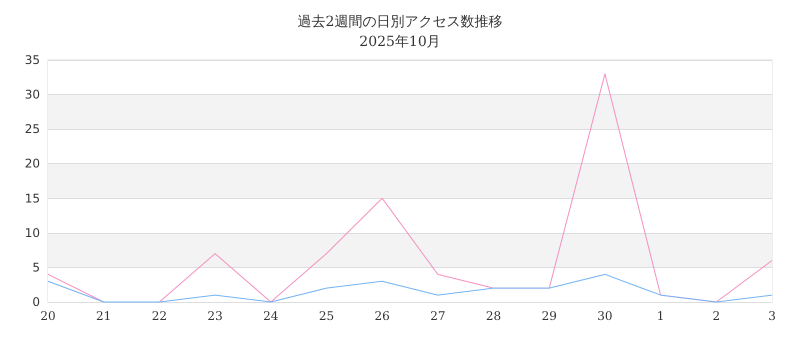  Describe the element at coordinates (660, 316) in the screenshot. I see `x-tick-label: 1` at that location.